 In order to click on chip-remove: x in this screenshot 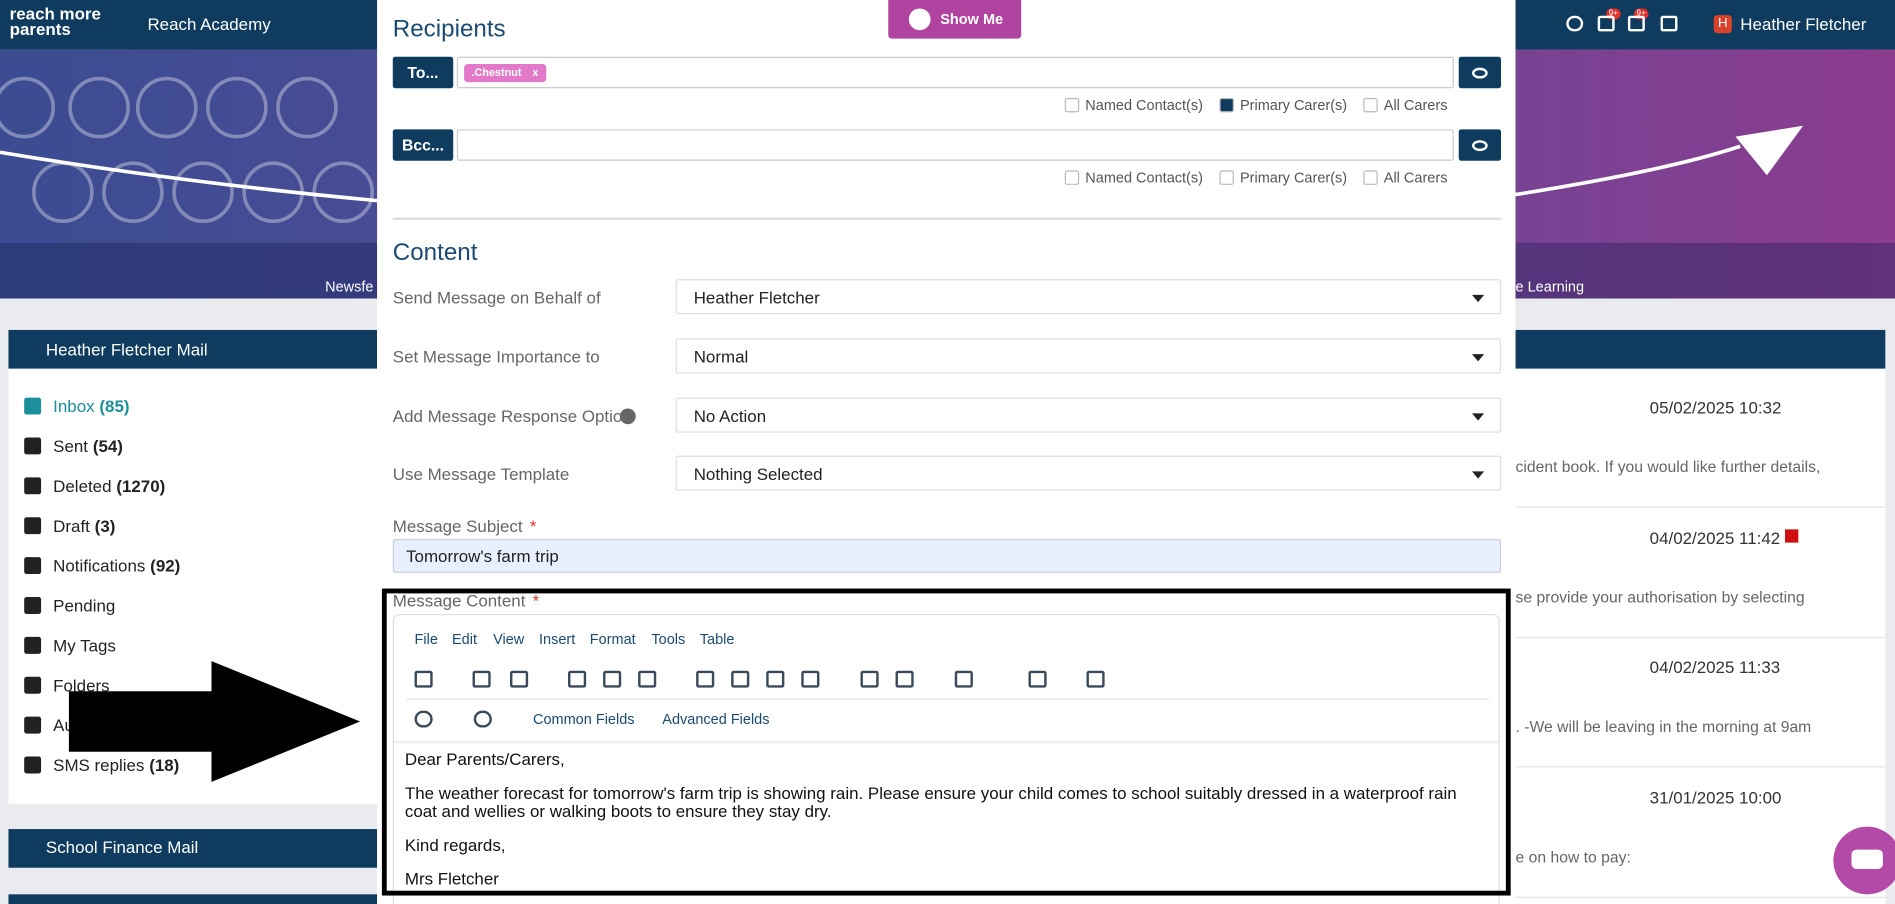, I will do `click(535, 72)`.